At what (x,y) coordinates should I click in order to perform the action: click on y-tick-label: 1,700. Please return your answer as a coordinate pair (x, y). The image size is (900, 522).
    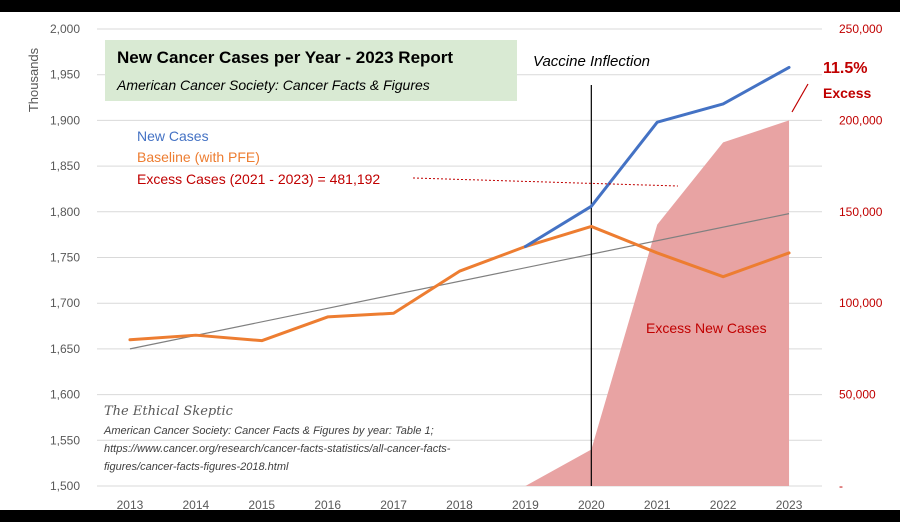
    Looking at the image, I should click on (65, 303).